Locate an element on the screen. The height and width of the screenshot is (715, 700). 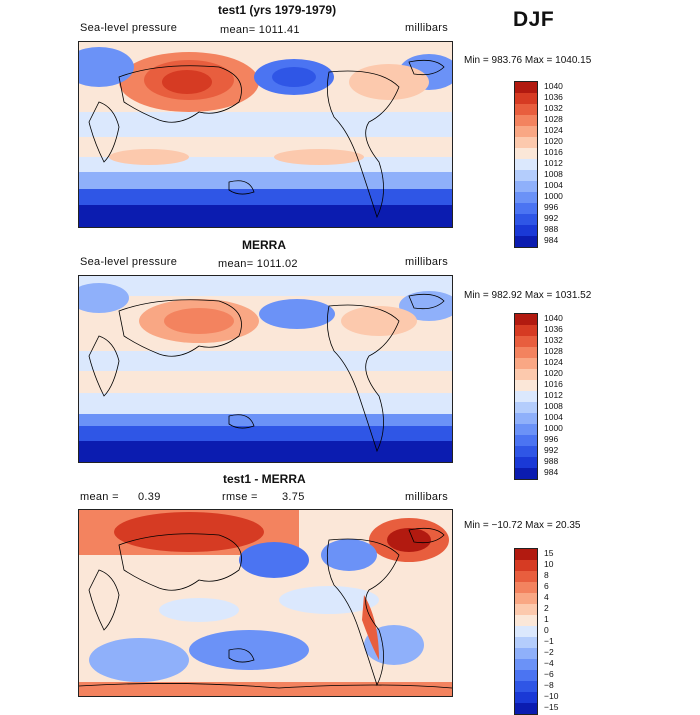
panel3-units: millibars is located at coordinates (427, 497).